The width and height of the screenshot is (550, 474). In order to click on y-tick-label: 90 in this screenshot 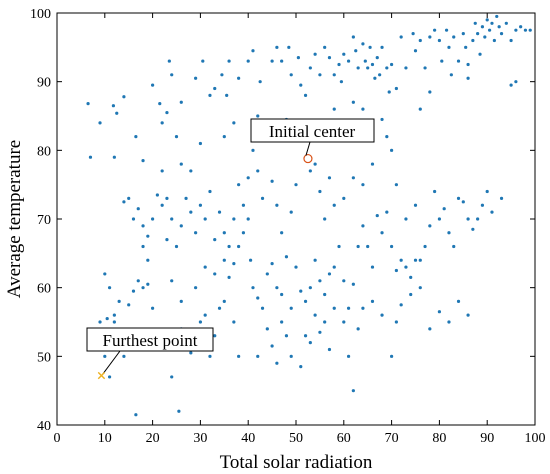, I will do `click(44, 83)`.